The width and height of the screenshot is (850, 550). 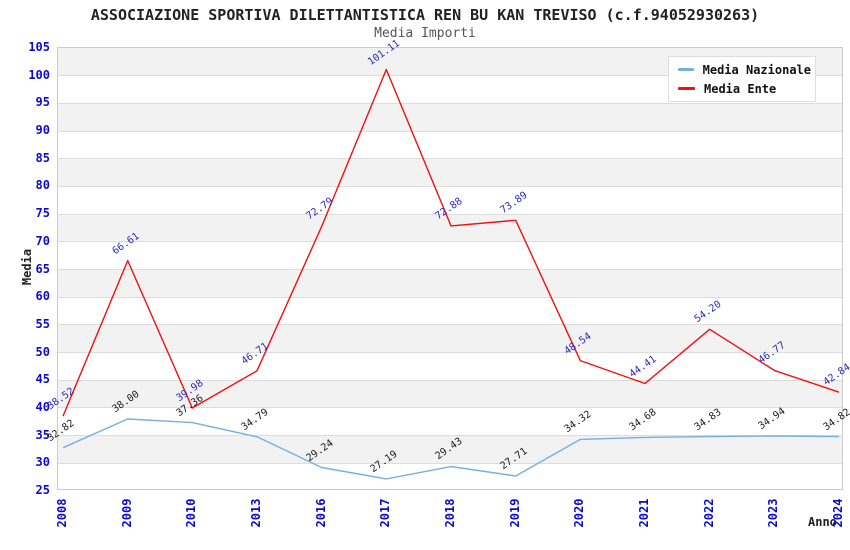 What do you see at coordinates (644, 513) in the screenshot?
I see `x-tick-label: 2021` at bounding box center [644, 513].